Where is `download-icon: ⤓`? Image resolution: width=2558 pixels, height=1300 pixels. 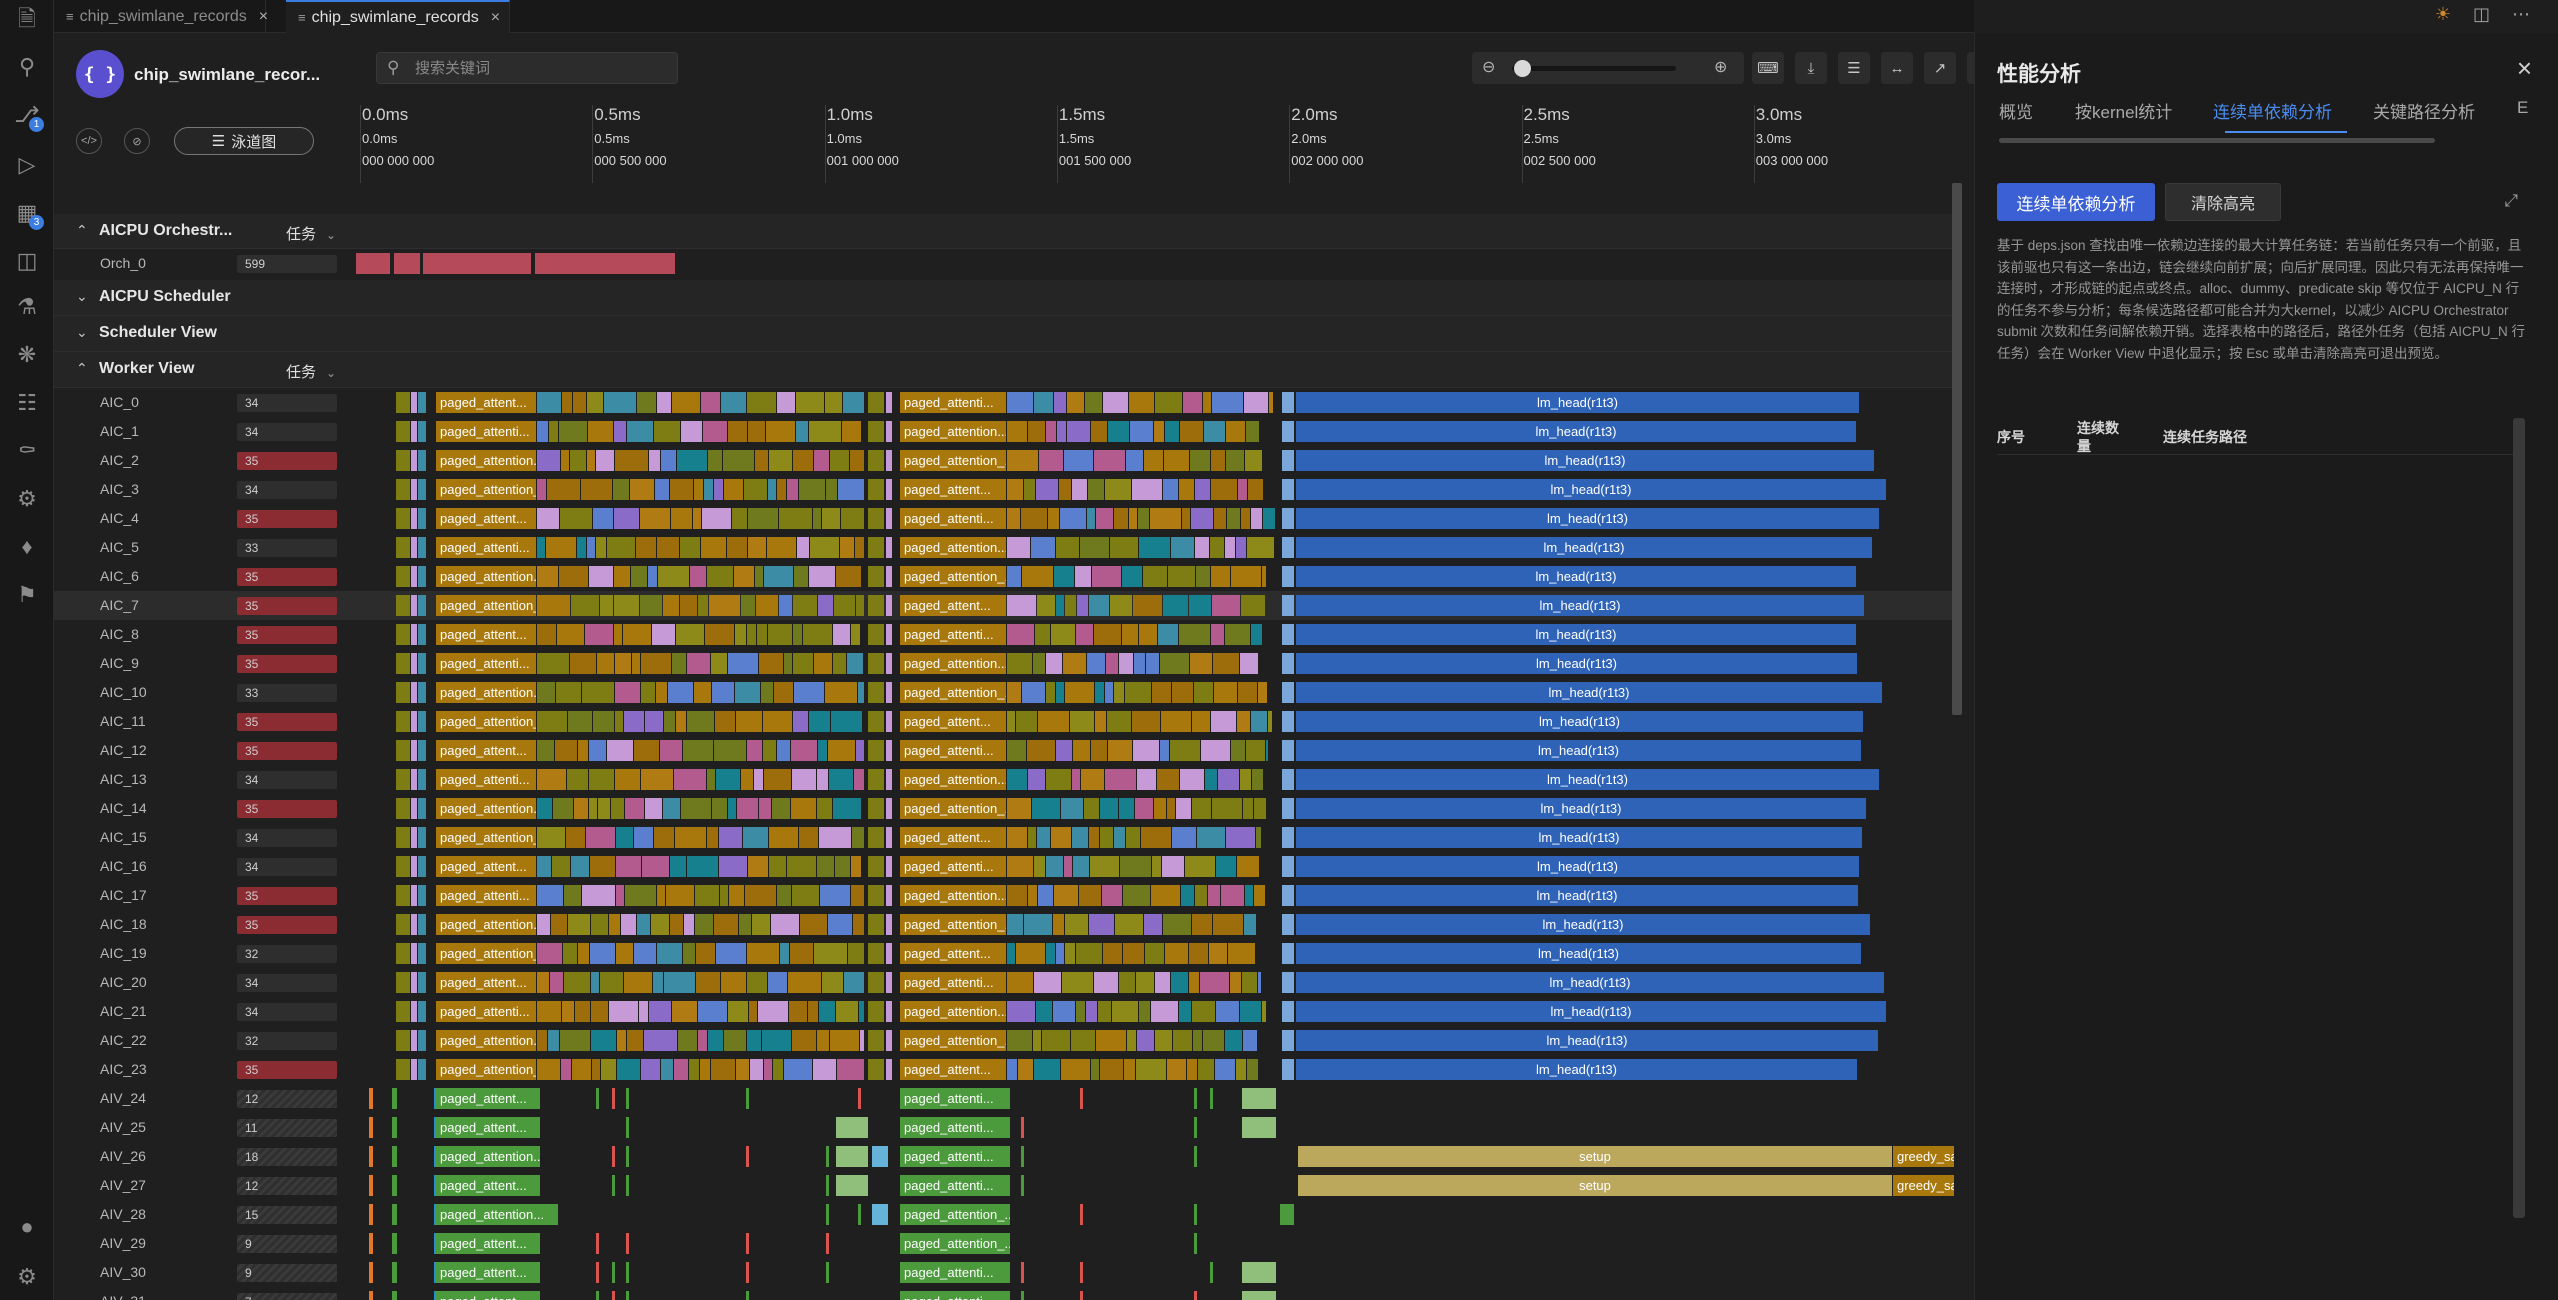 download-icon: ⤓ is located at coordinates (1811, 68).